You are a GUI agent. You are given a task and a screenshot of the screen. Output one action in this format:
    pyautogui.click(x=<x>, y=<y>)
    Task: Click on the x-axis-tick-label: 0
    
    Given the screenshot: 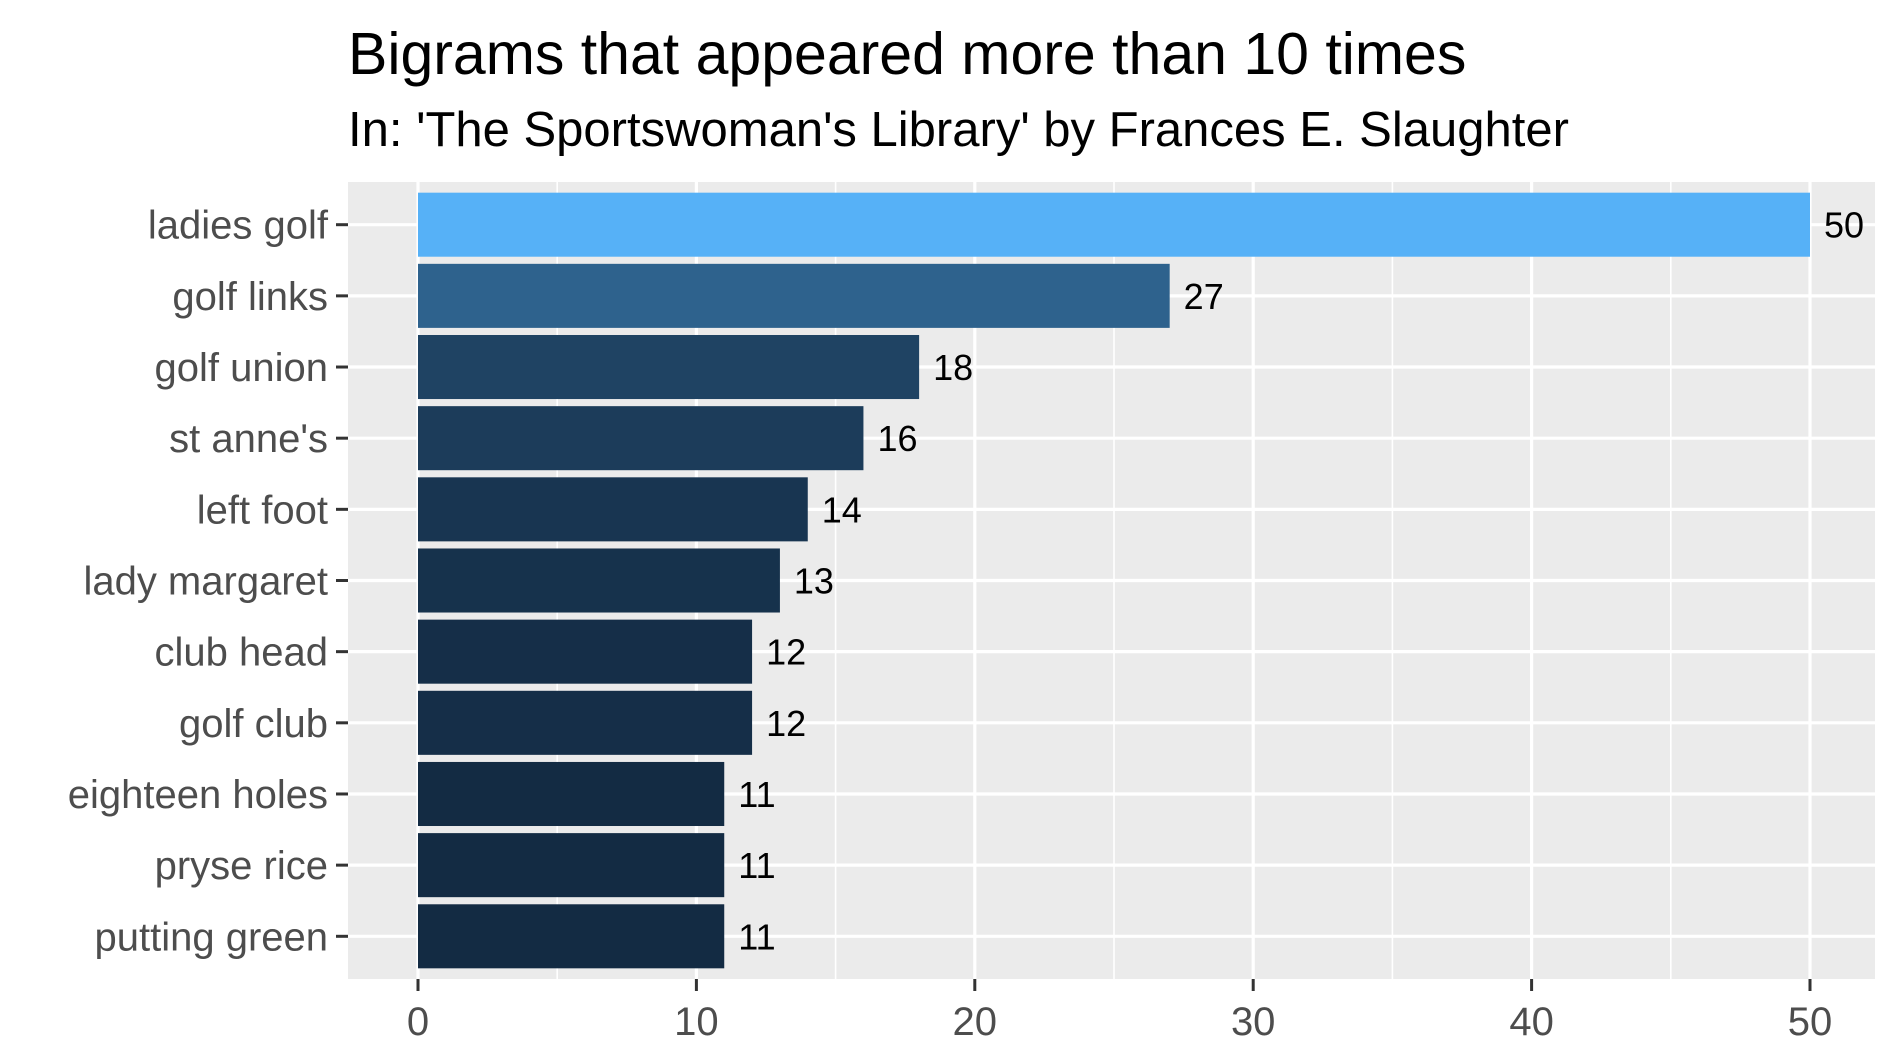 What is the action you would take?
    pyautogui.click(x=418, y=1022)
    